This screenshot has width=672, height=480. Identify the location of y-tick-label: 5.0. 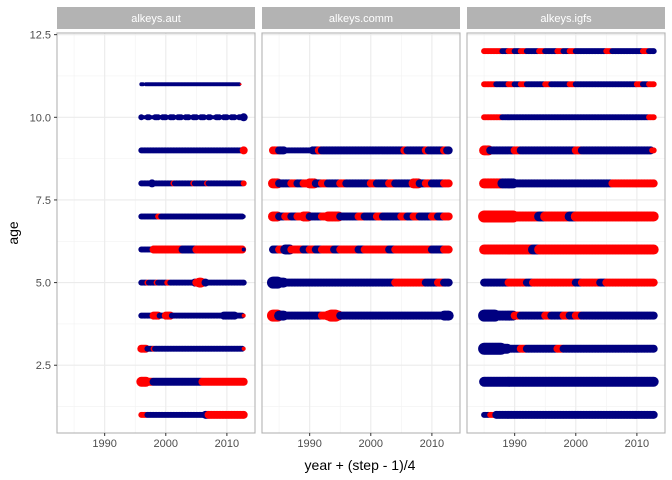
(43, 284).